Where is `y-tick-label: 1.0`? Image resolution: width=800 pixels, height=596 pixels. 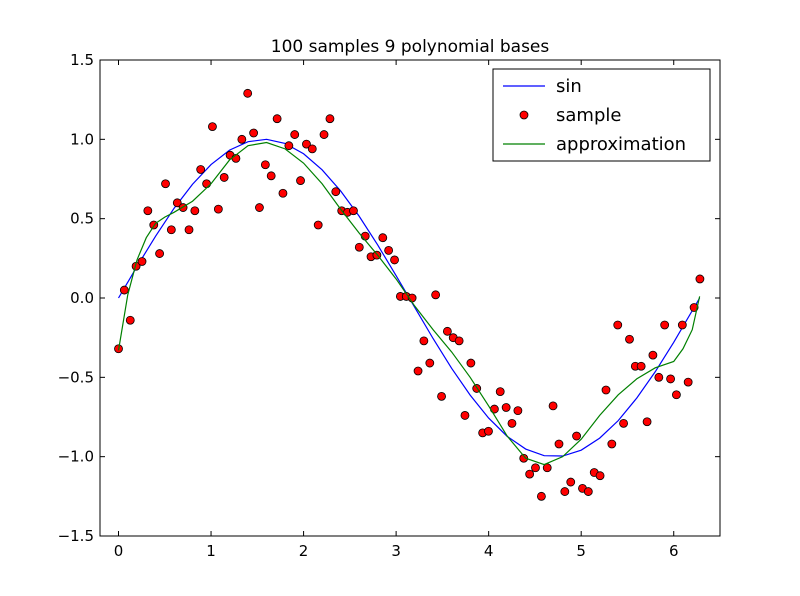
y-tick-label: 1.0 is located at coordinates (82, 139).